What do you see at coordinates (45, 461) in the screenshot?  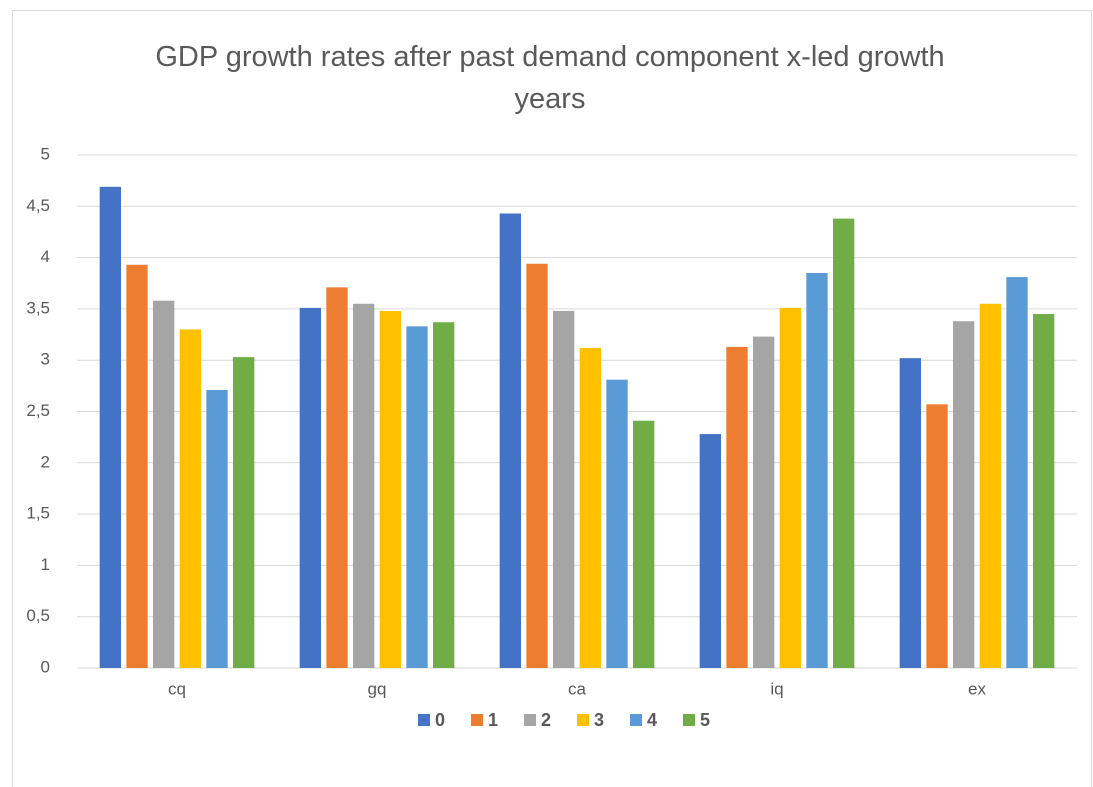 I see `y-tick-label: 2` at bounding box center [45, 461].